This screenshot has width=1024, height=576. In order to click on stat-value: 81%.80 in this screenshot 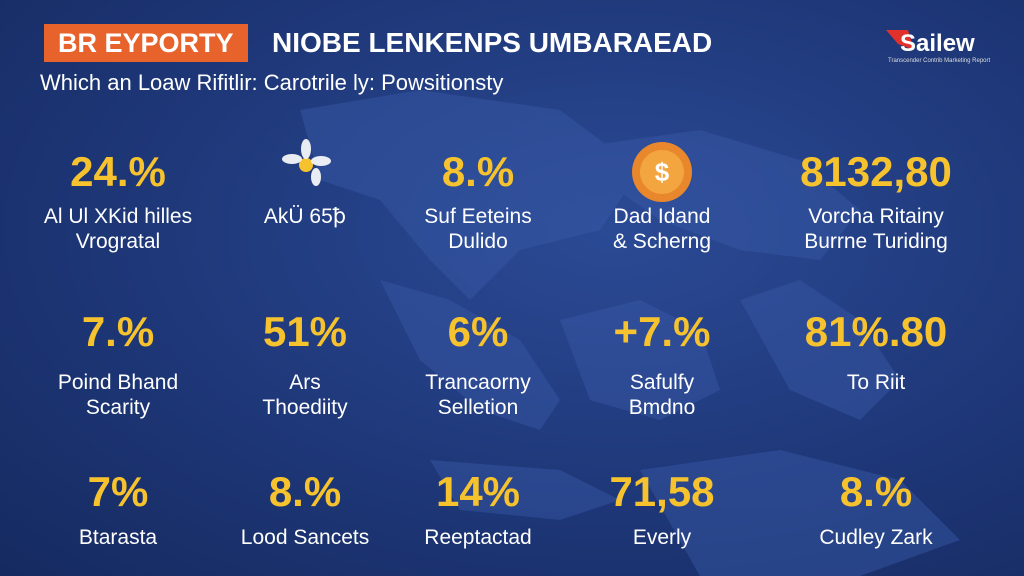, I will do `click(876, 331)`.